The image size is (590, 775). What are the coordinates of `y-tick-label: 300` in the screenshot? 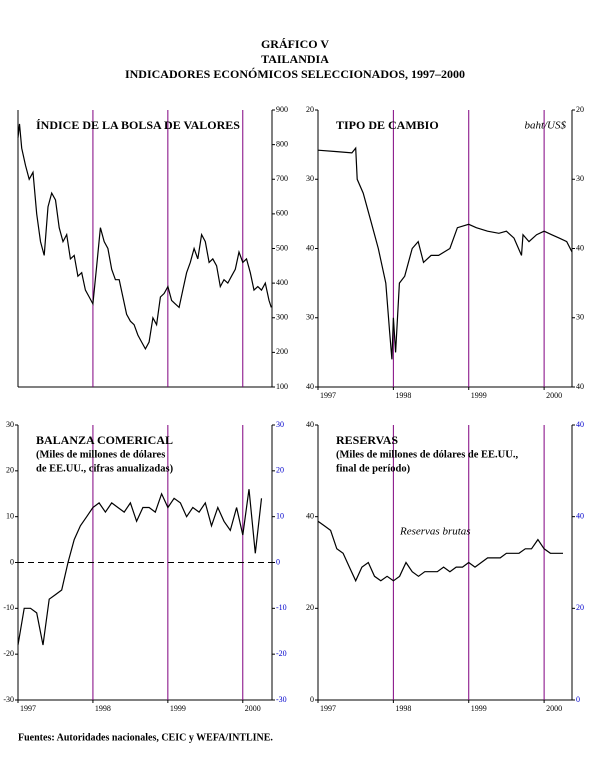 It's located at (282, 317).